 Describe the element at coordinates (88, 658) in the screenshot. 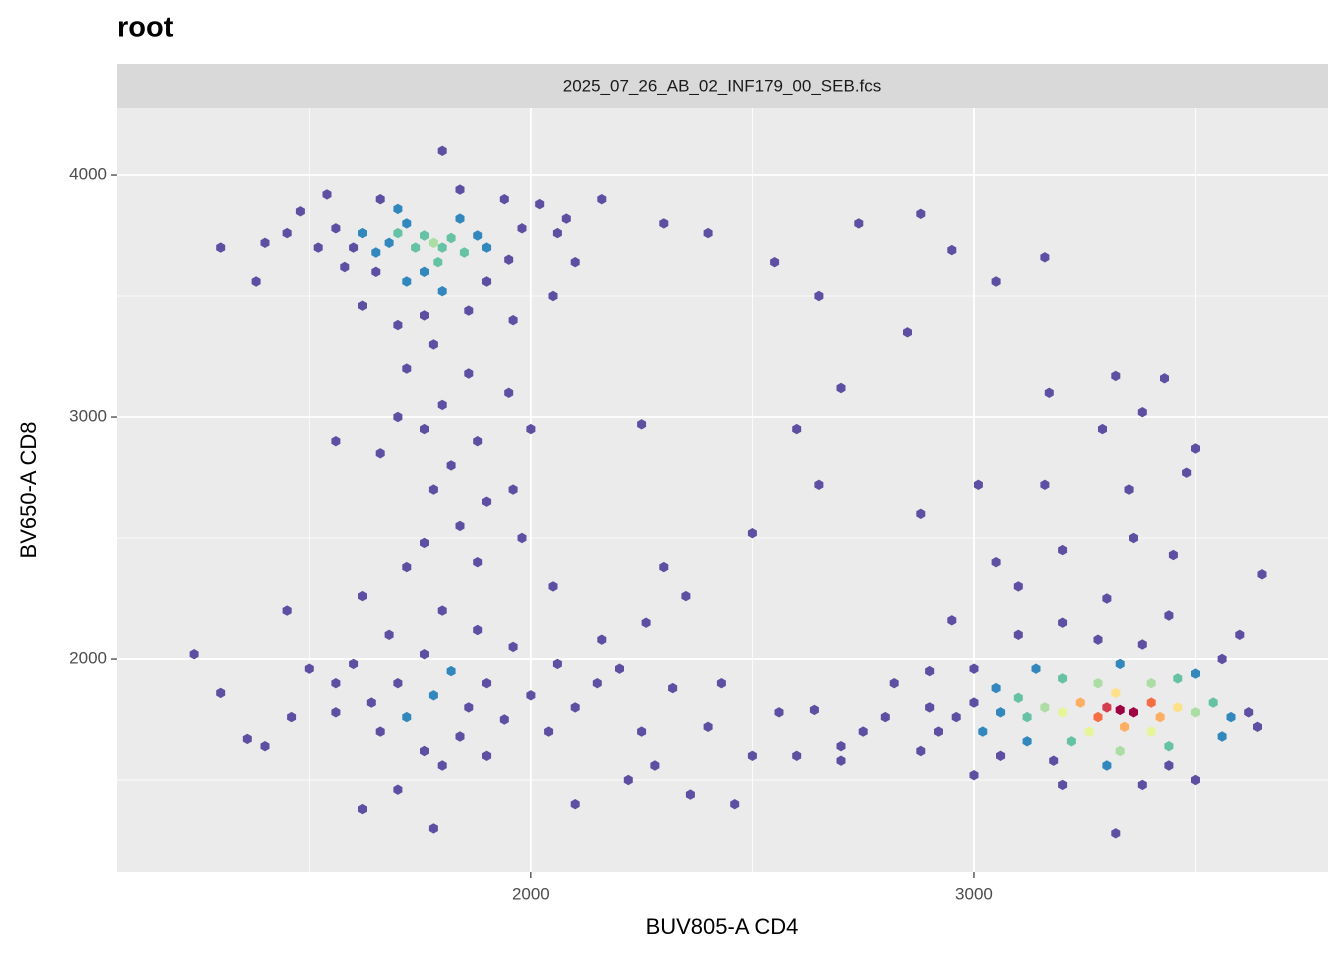

I see `y-tick-label: 2000` at that location.